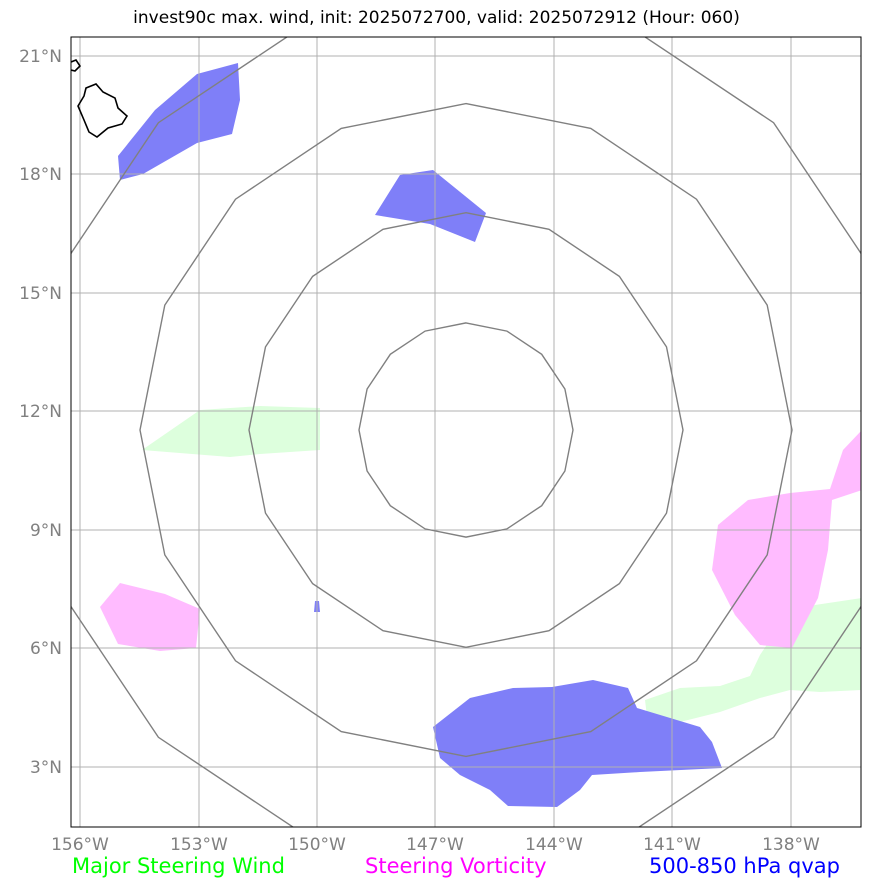  What do you see at coordinates (554, 845) in the screenshot?
I see `lon-label: 144°W` at bounding box center [554, 845].